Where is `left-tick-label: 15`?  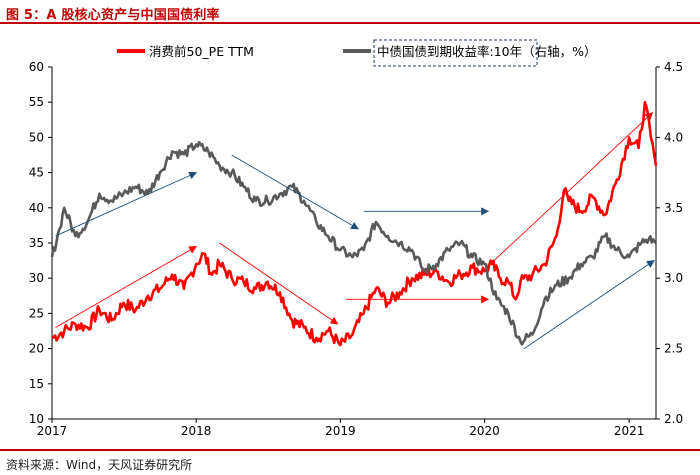 left-tick-label: 15 is located at coordinates (36, 384).